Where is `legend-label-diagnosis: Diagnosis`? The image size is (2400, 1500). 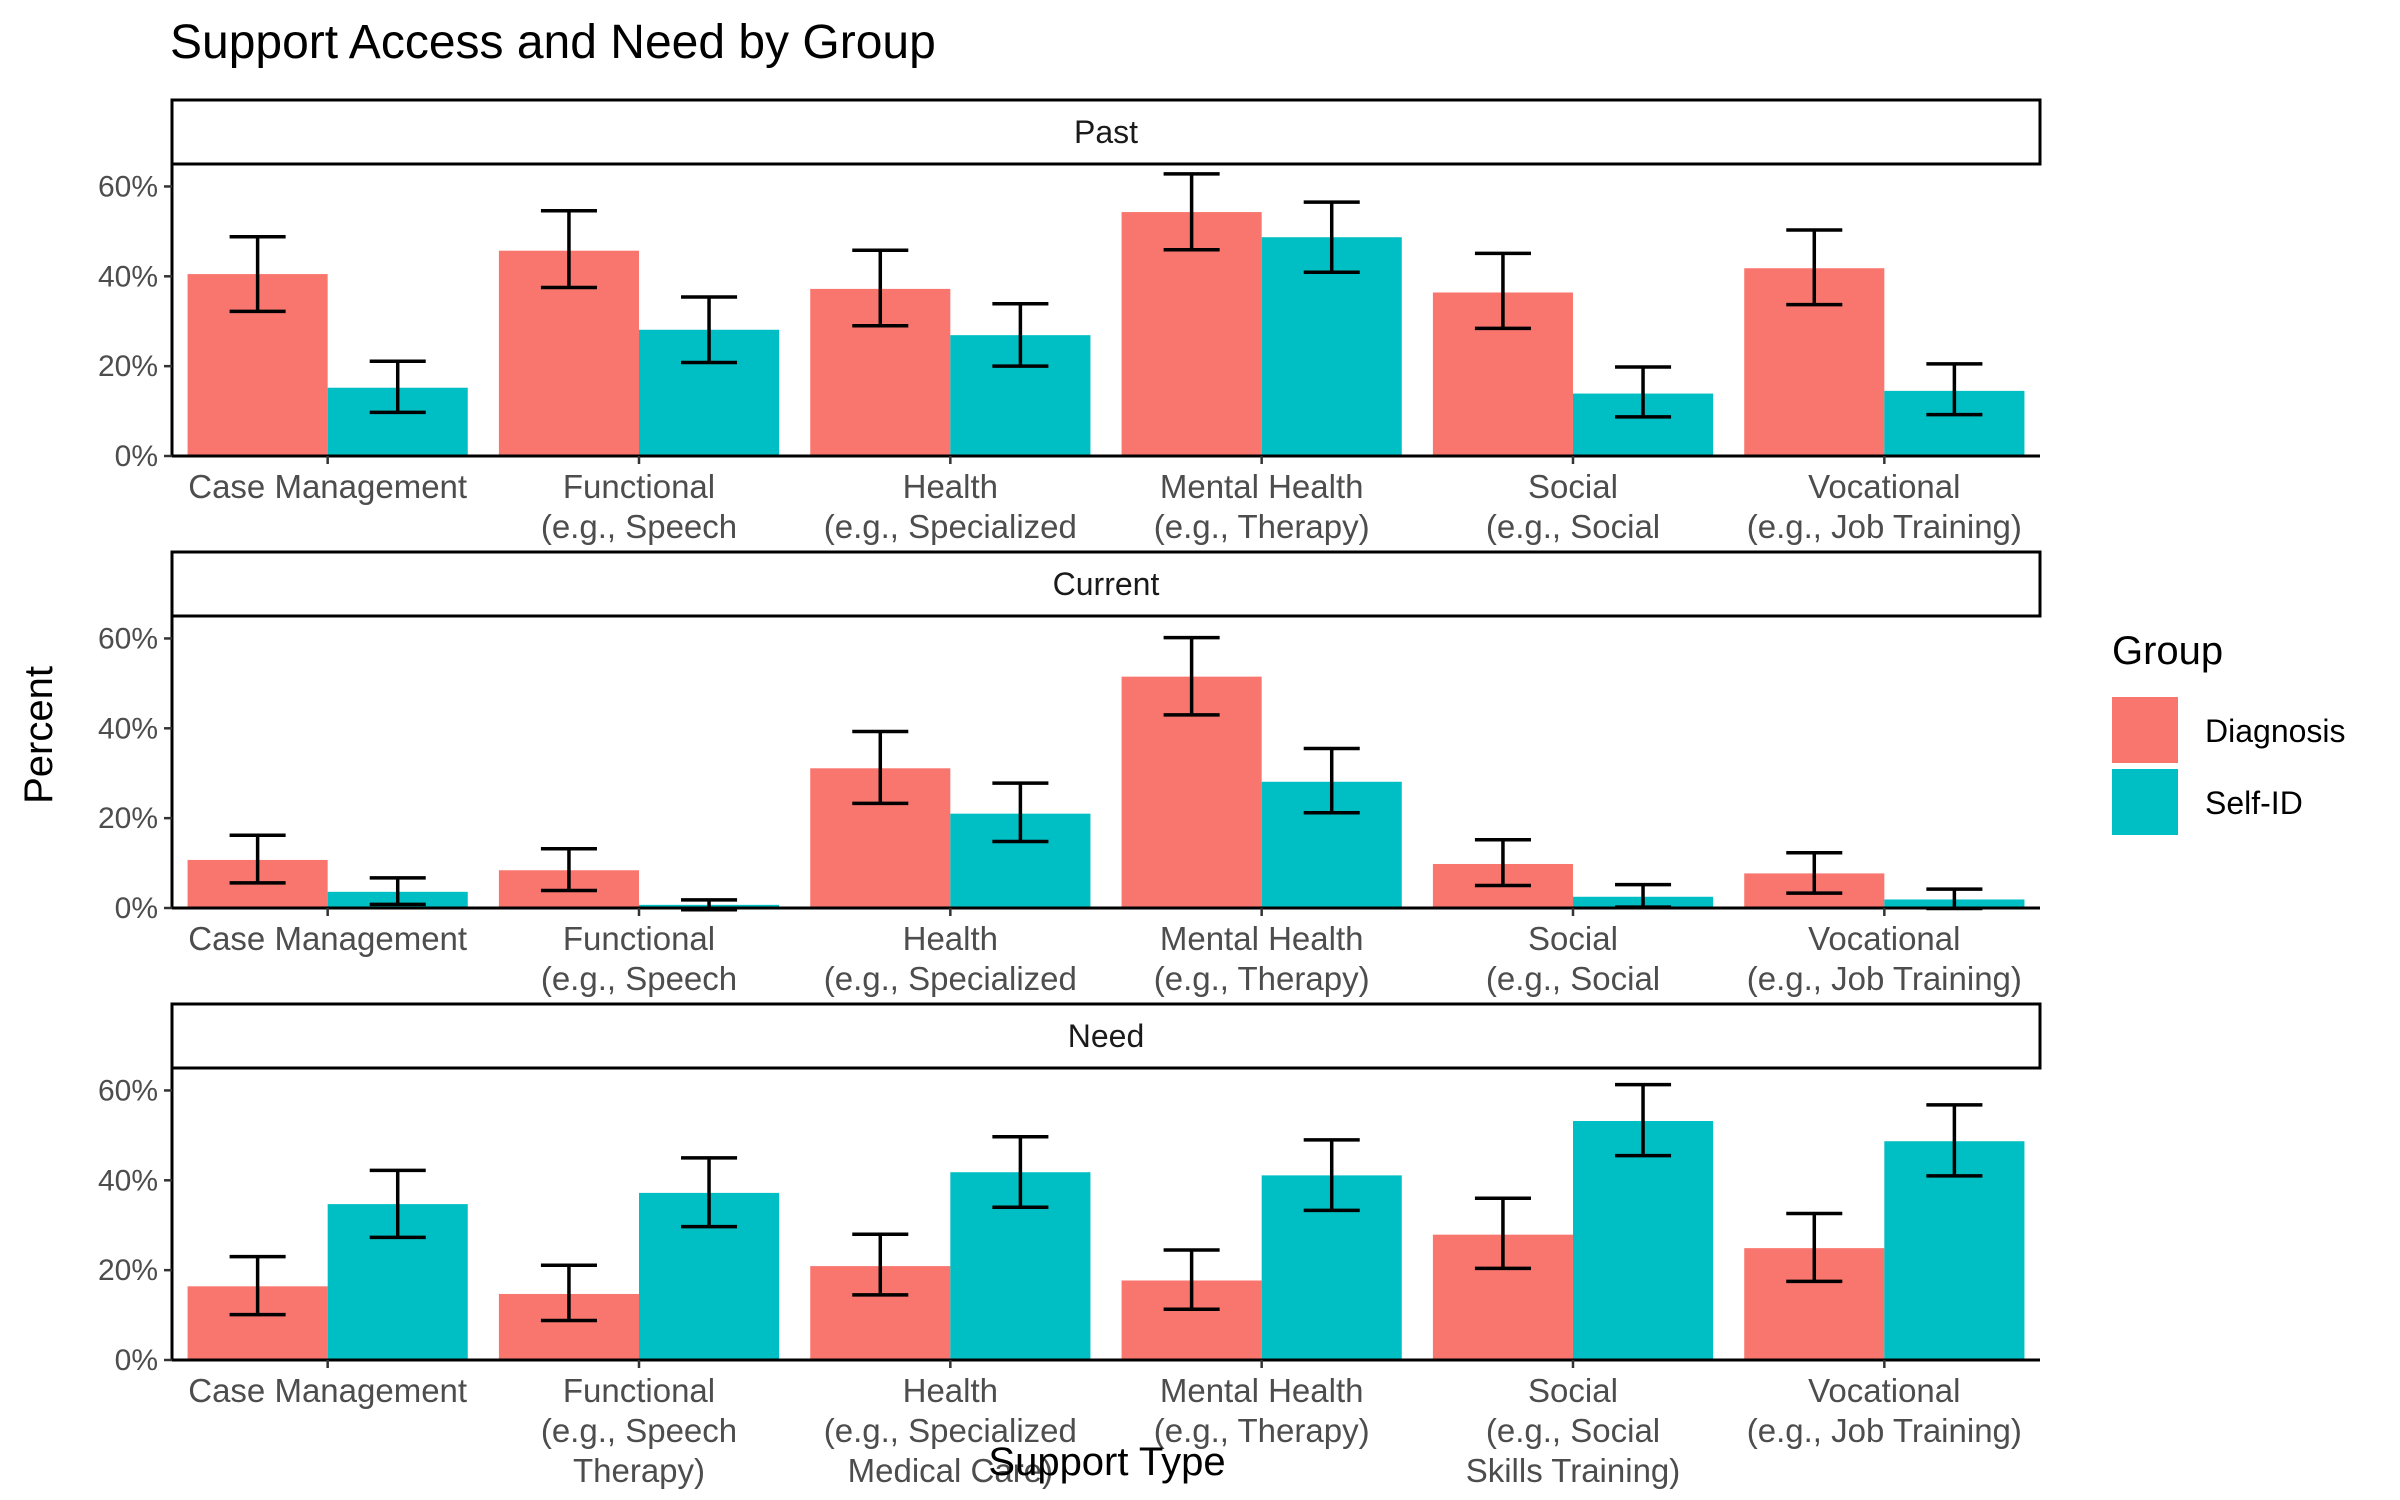 legend-label-diagnosis: Diagnosis is located at coordinates (2275, 731).